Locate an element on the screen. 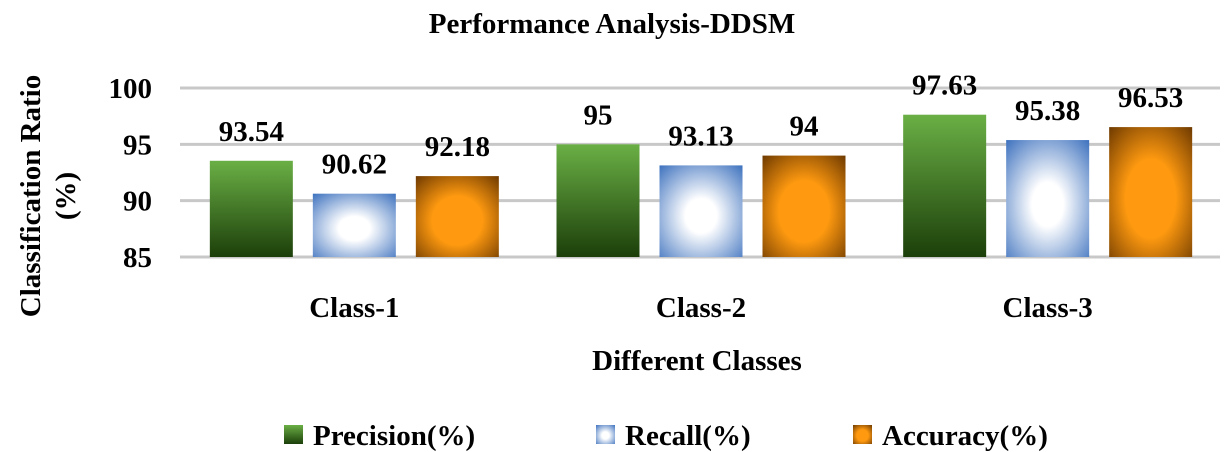  data-label: 94 is located at coordinates (804, 127).